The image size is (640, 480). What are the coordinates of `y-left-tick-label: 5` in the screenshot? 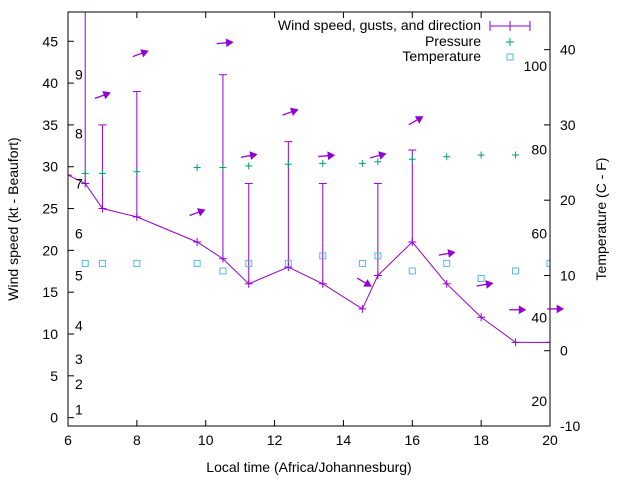 It's located at (54, 376).